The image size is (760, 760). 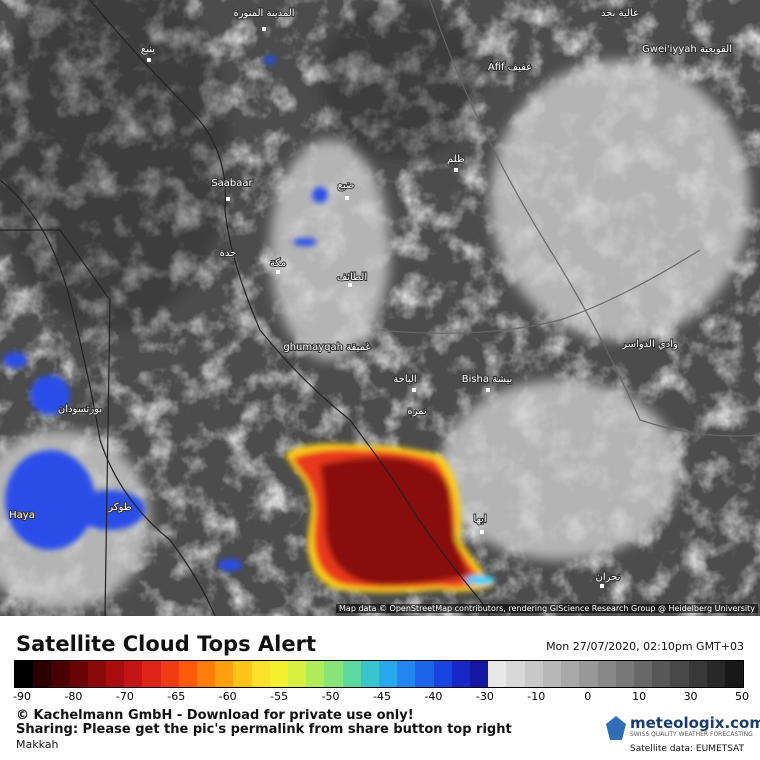 What do you see at coordinates (510, 67) in the screenshot?
I see `place-label: Afif عفيف` at bounding box center [510, 67].